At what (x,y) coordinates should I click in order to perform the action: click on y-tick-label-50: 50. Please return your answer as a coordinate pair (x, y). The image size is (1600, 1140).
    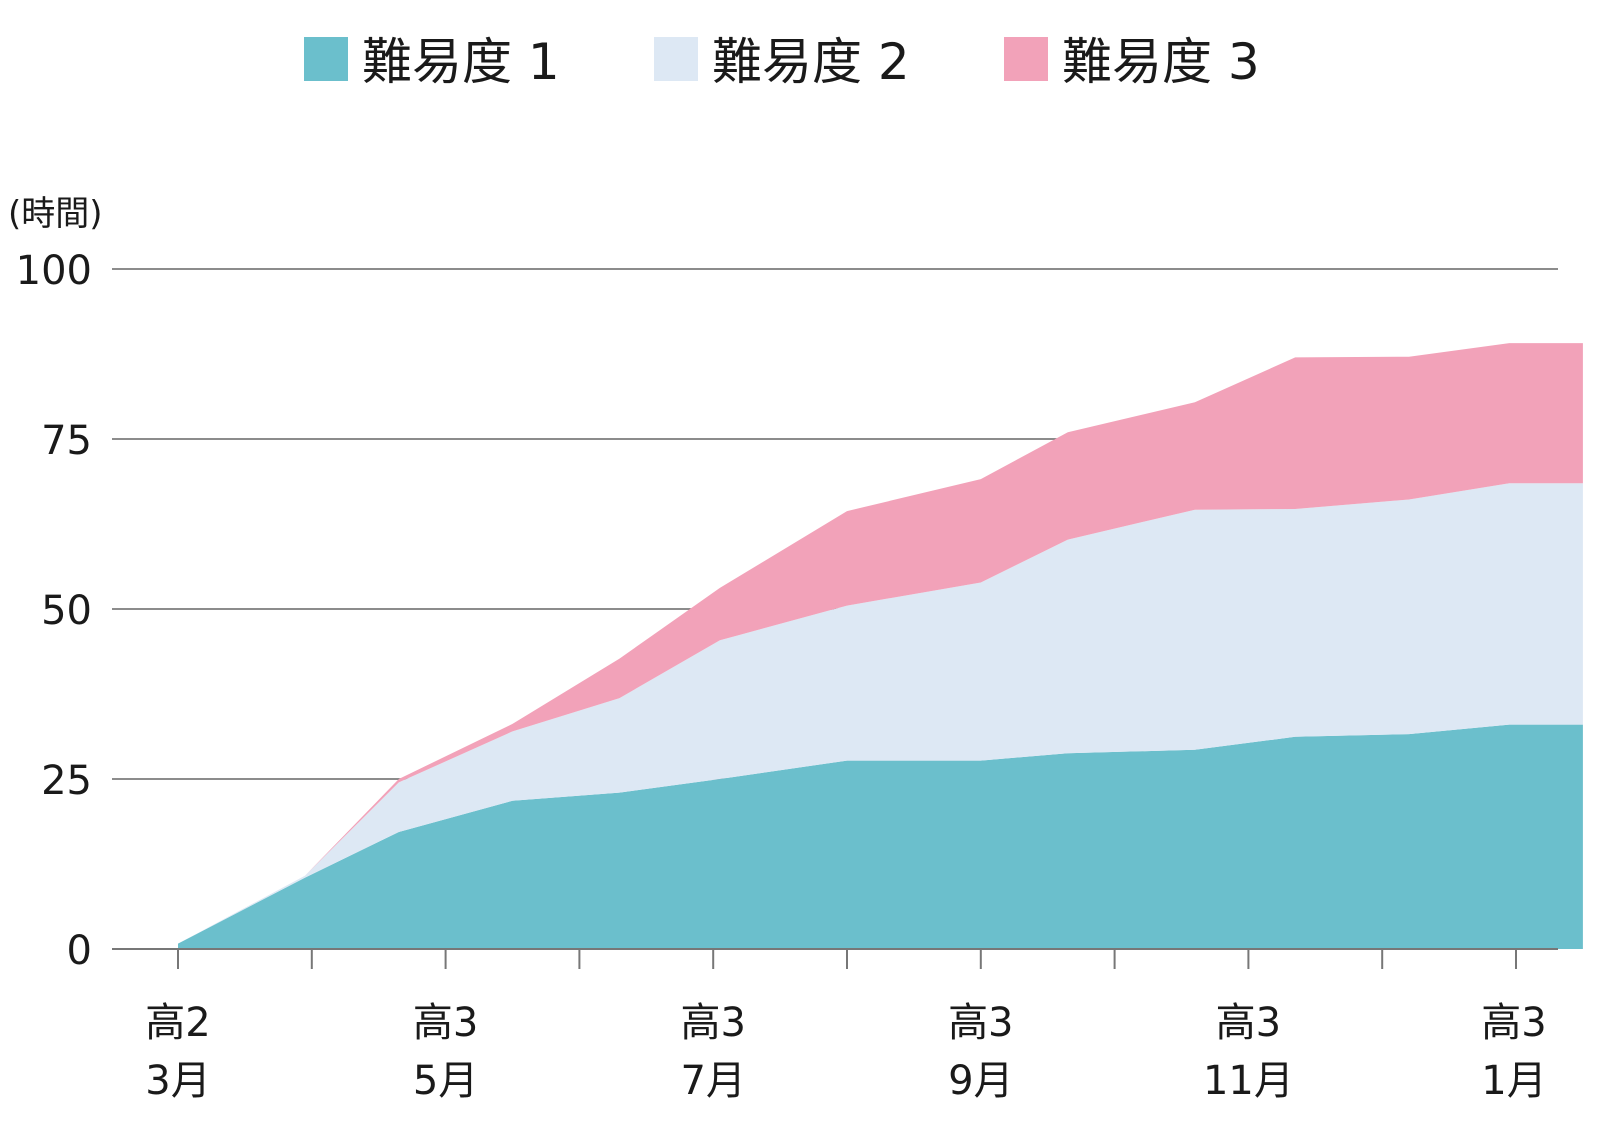
    Looking at the image, I should click on (66, 611).